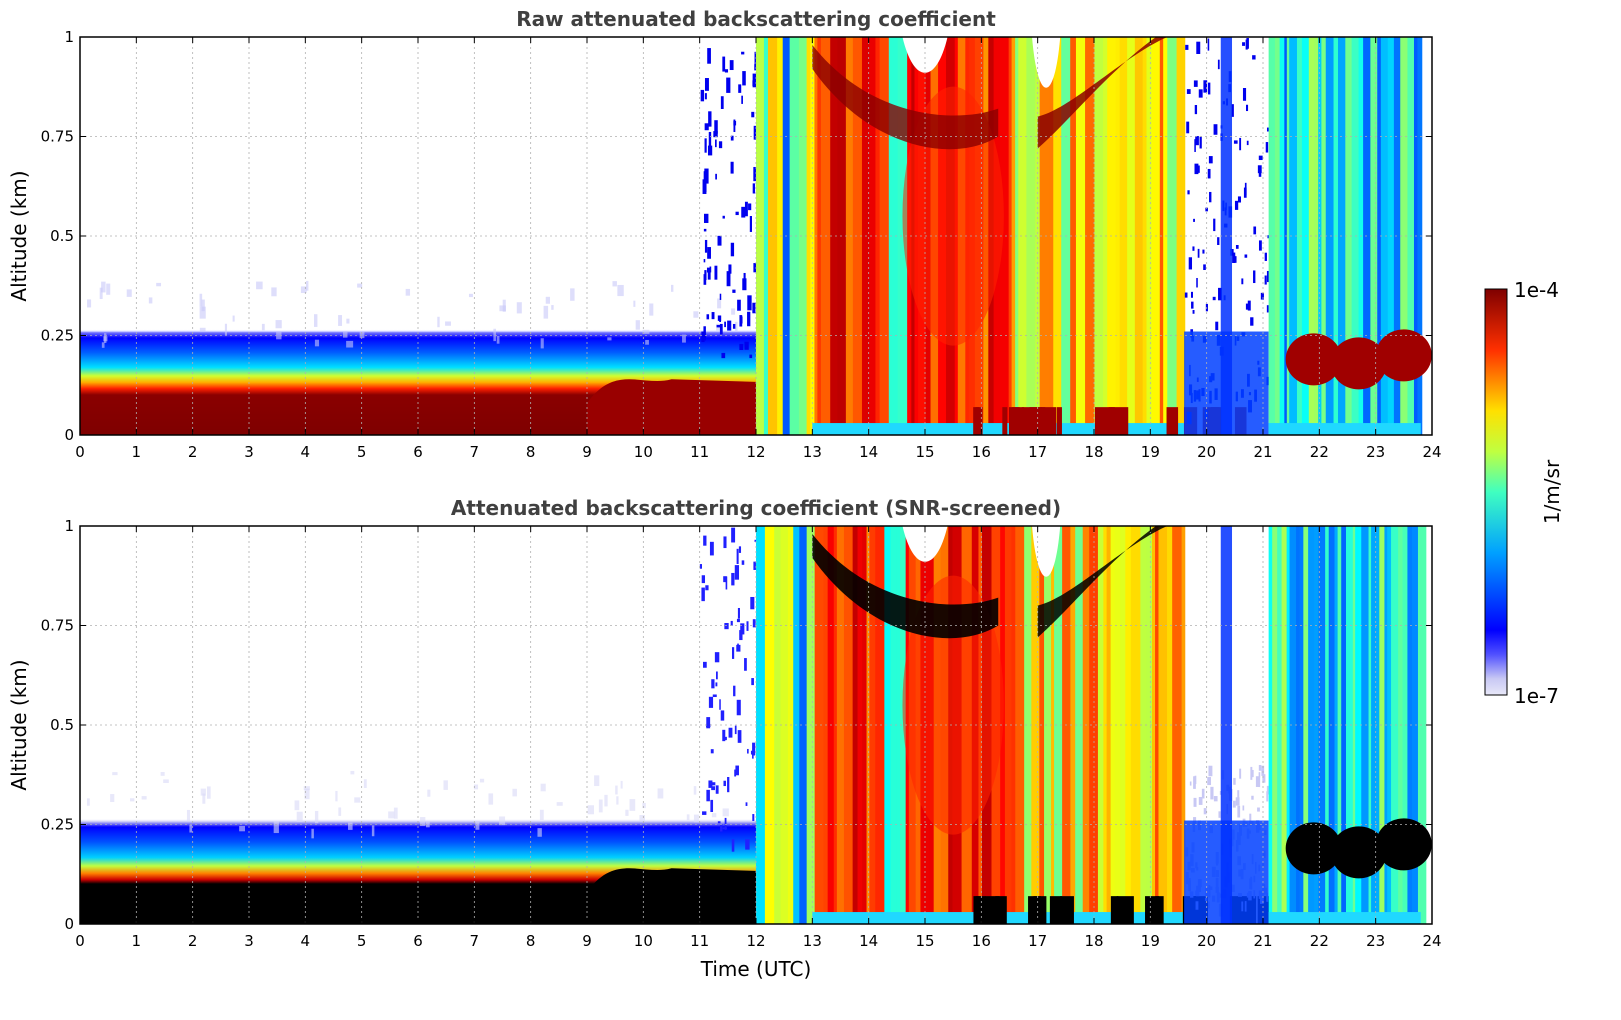 The height and width of the screenshot is (1020, 1621). I want to click on y-tick-label: 0, so click(69, 435).